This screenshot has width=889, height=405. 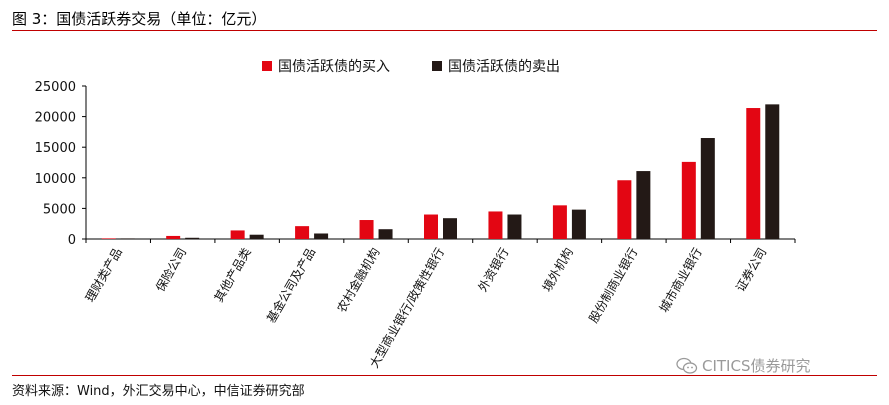 What do you see at coordinates (680, 280) in the screenshot?
I see `x-tick-label: 城市商业银行` at bounding box center [680, 280].